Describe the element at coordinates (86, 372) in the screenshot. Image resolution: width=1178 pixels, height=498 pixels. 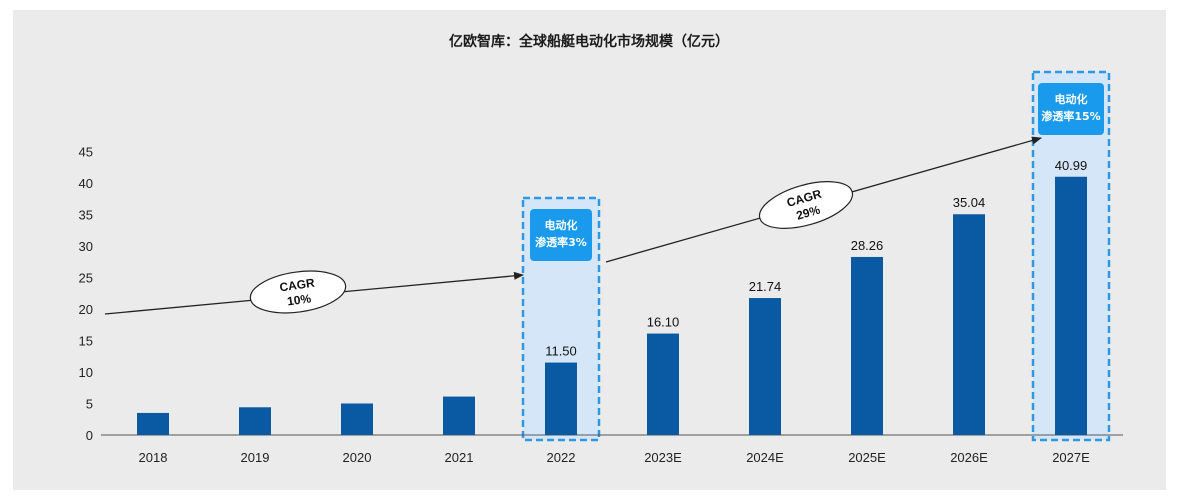
I see `y-tick-label: 10` at that location.